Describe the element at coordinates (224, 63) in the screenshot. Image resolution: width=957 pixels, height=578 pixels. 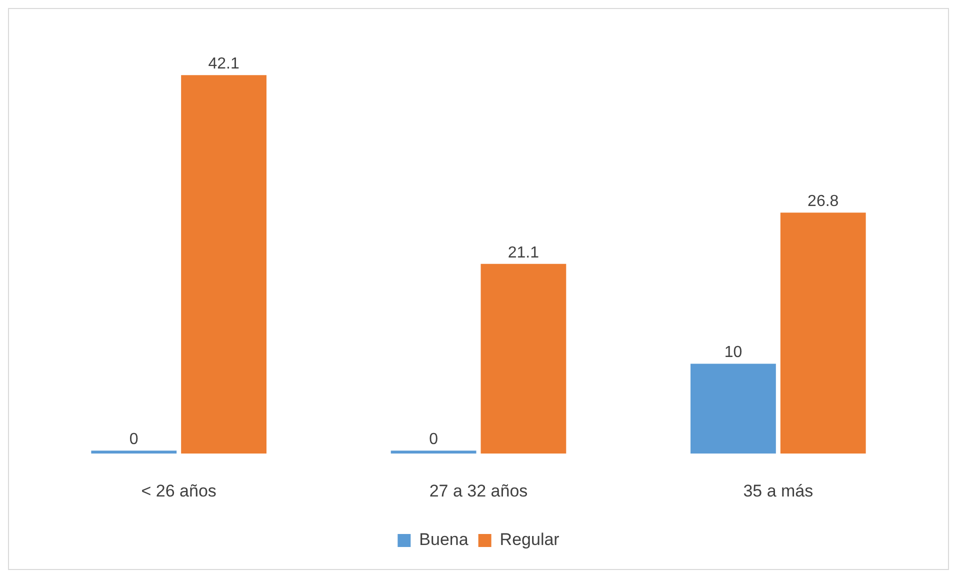
I see `data-label: 42.1` at that location.